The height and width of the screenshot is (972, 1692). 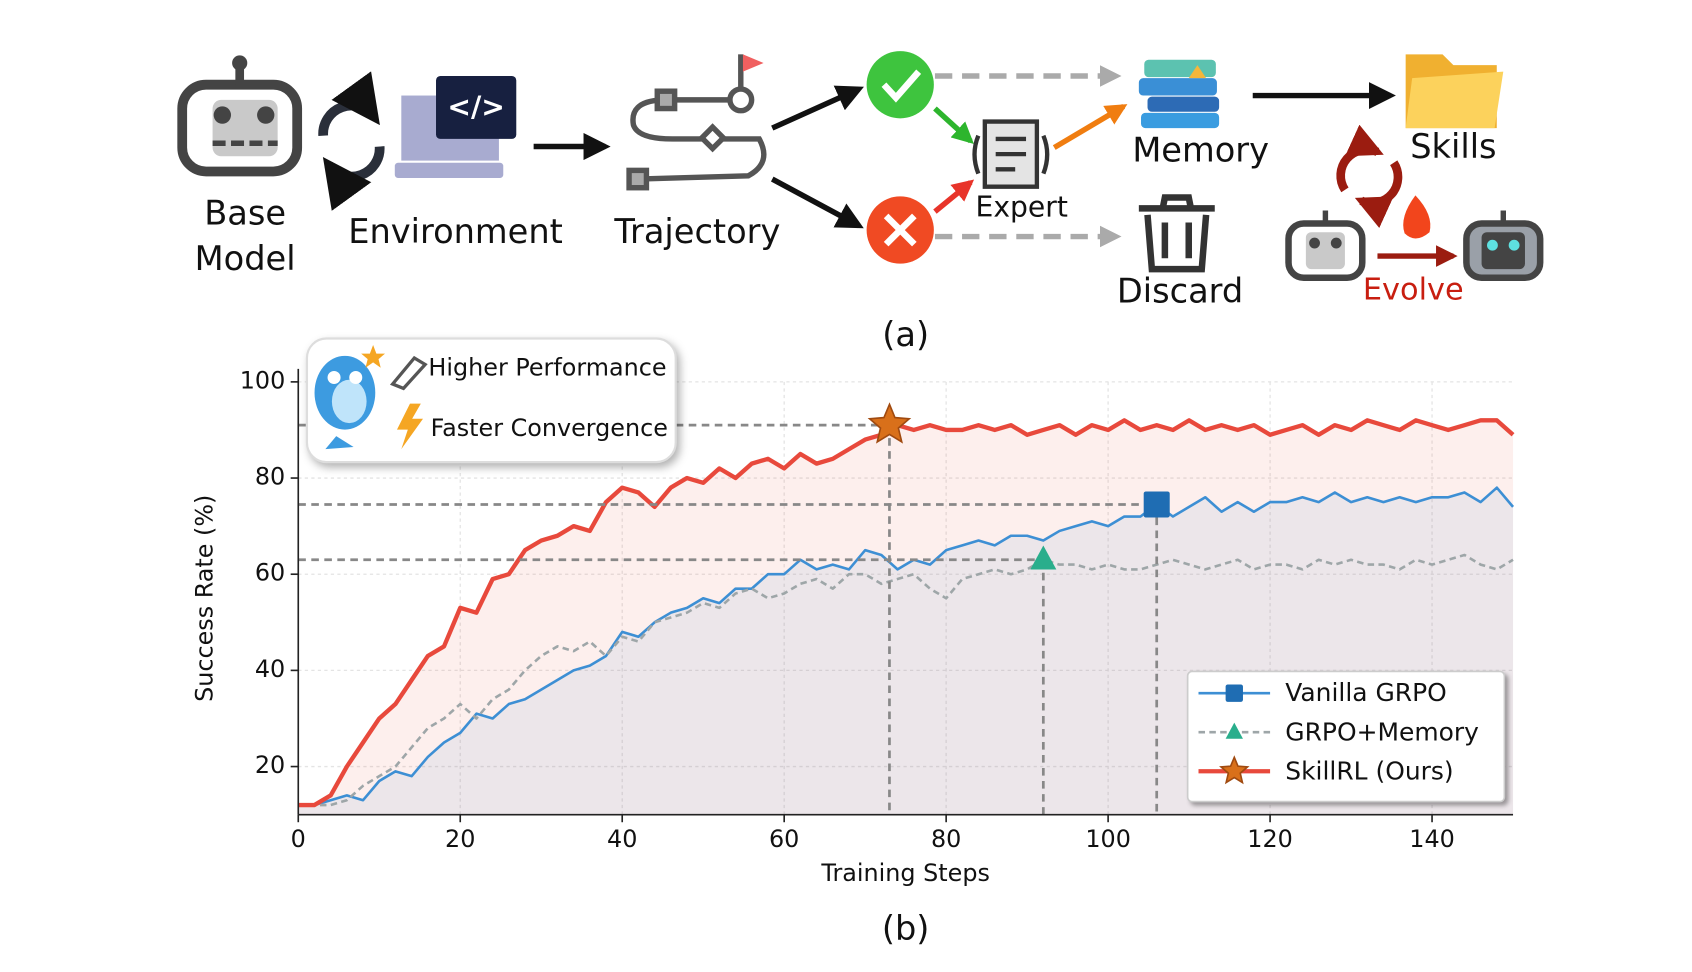 I want to click on label: Base, so click(x=245, y=212).